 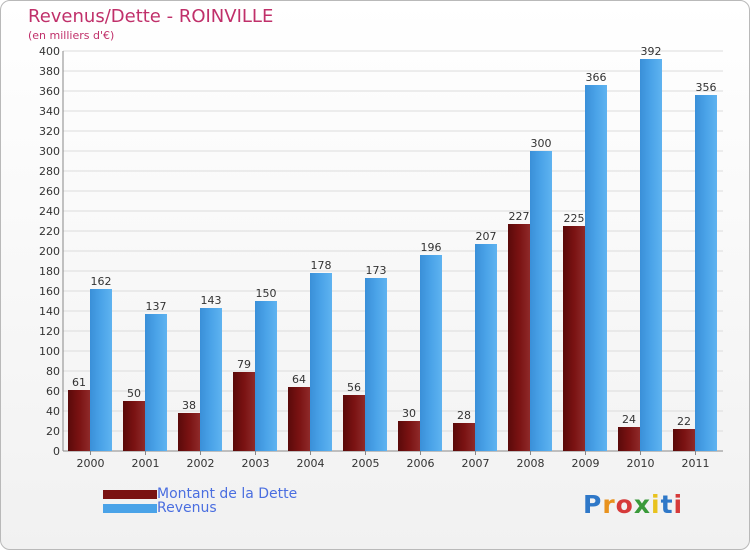 What do you see at coordinates (541, 143) in the screenshot?
I see `data-label: 300` at bounding box center [541, 143].